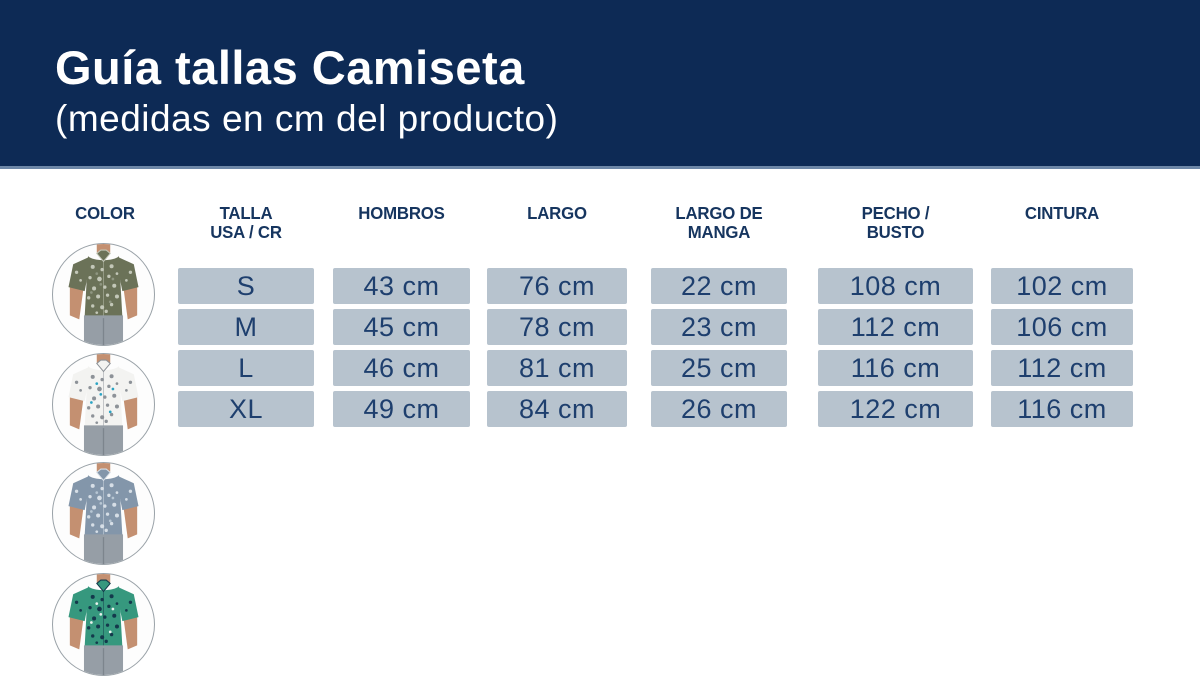 The width and height of the screenshot is (1200, 697). I want to click on cell-pecho-xl: 122 cm, so click(895, 409).